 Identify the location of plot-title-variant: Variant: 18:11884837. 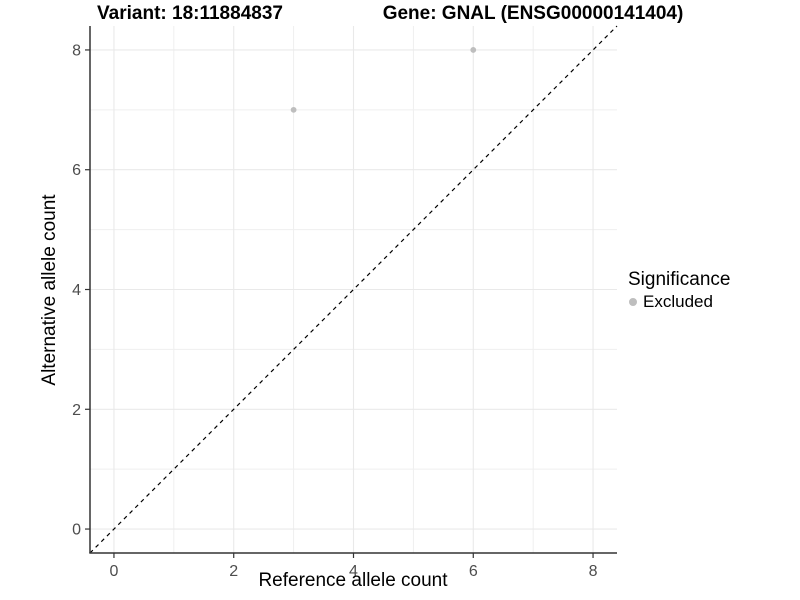
(190, 13).